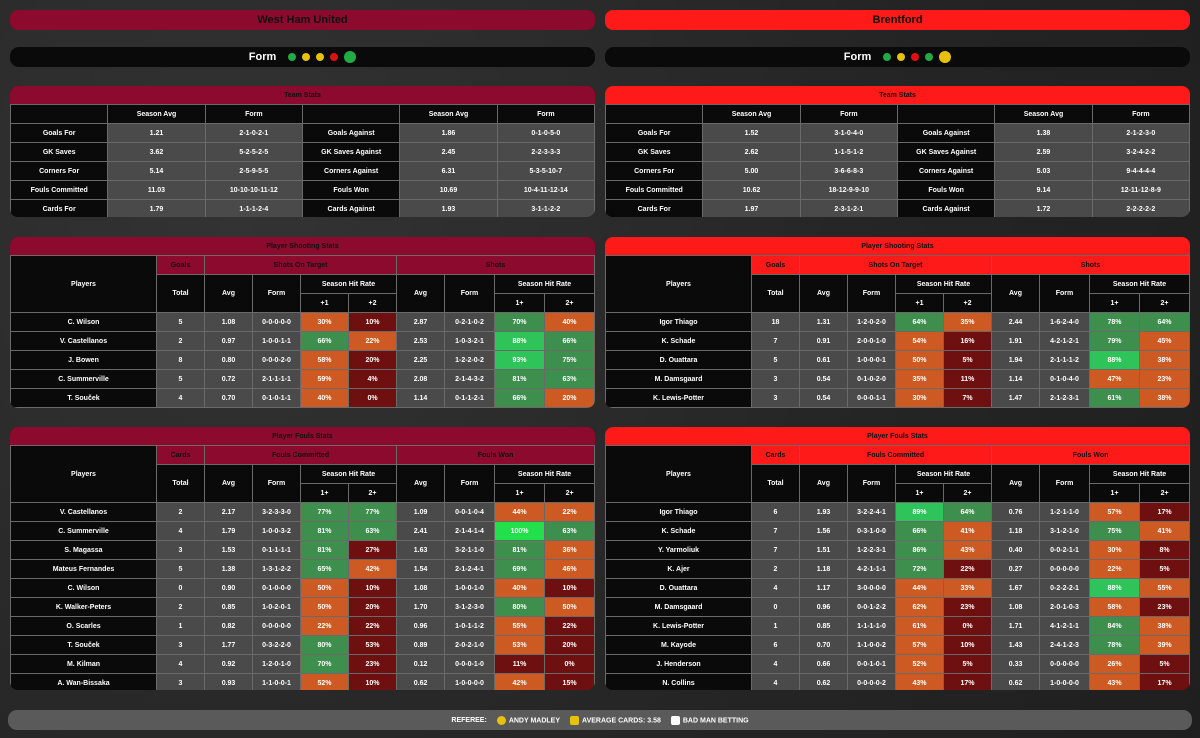 This screenshot has height=738, width=1200. I want to click on player-name: Igor Thiago, so click(678, 322).